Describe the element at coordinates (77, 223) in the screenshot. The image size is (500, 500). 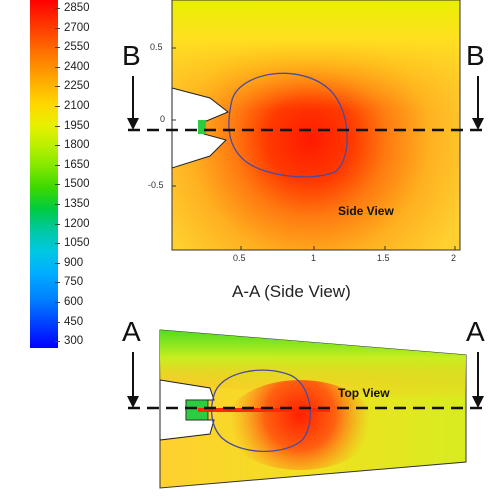
I see `colorbar-label: 1200` at that location.